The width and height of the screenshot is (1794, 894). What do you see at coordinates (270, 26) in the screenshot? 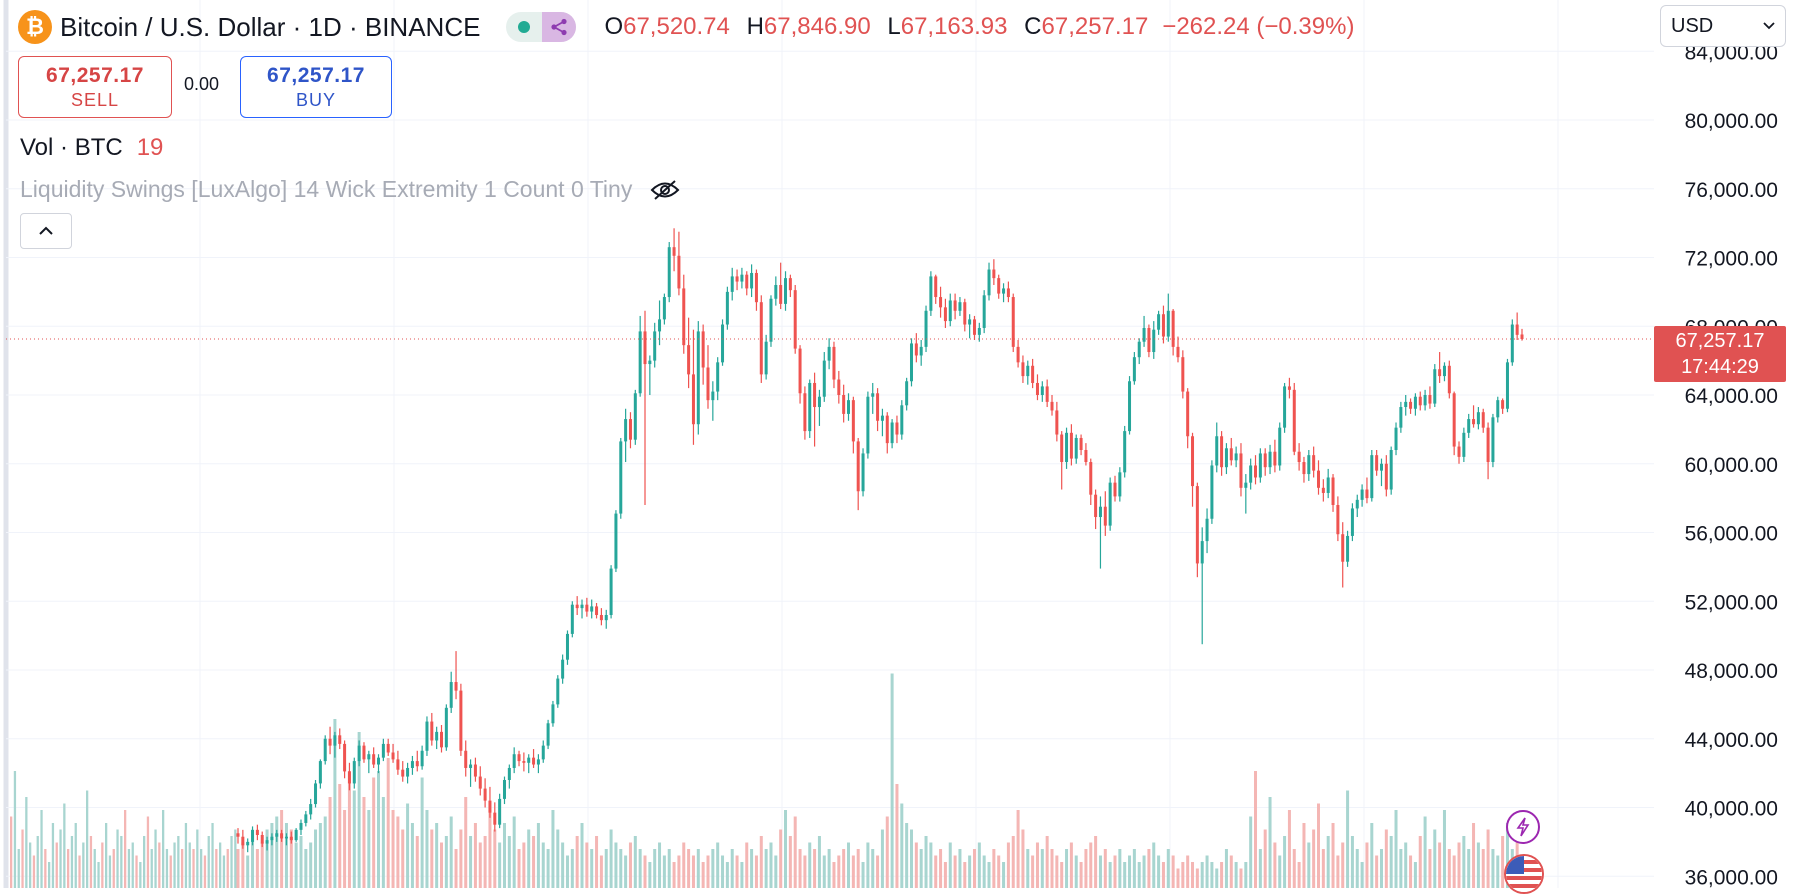
I see `symbol-title: Bitcoin / U.S. Dollar · 1D · BINANCE` at bounding box center [270, 26].